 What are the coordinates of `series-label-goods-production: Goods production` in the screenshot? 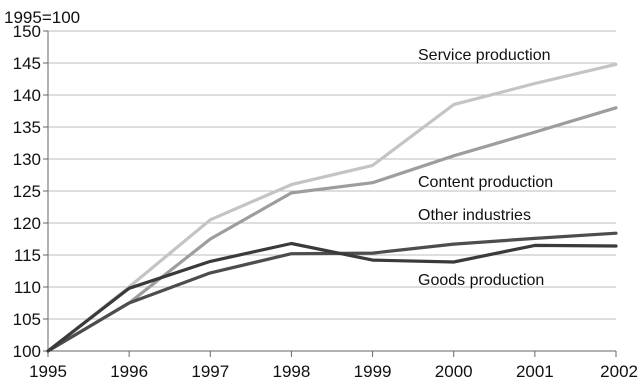 It's located at (481, 280).